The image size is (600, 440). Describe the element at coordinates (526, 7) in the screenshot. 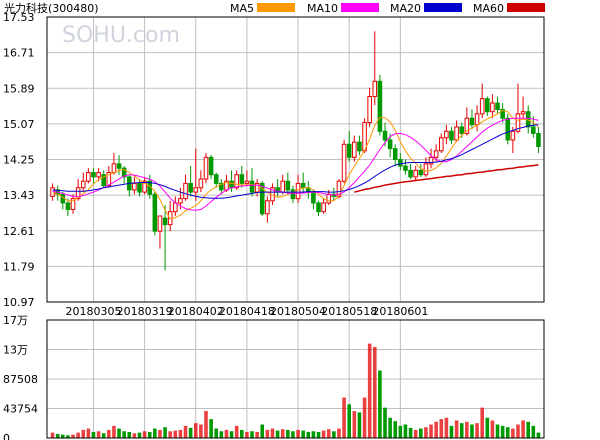

I see `legend-swatch` at that location.